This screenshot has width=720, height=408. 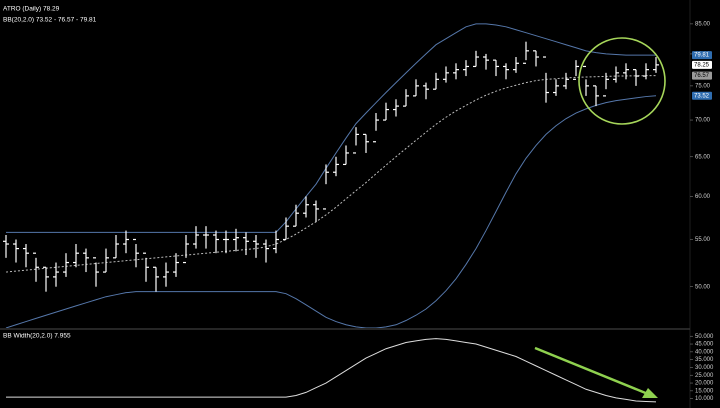 I want to click on y-tick-label: 50.00, so click(x=703, y=287).